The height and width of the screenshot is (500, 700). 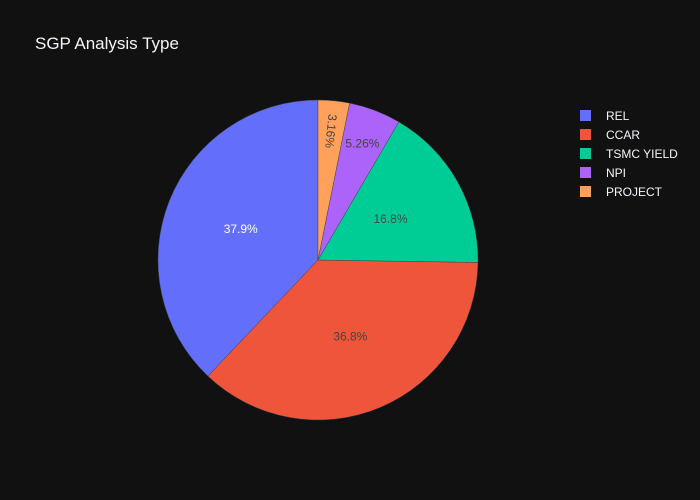 What do you see at coordinates (398, 192) in the screenshot?
I see `pie-slice-tsmc-yield` at bounding box center [398, 192].